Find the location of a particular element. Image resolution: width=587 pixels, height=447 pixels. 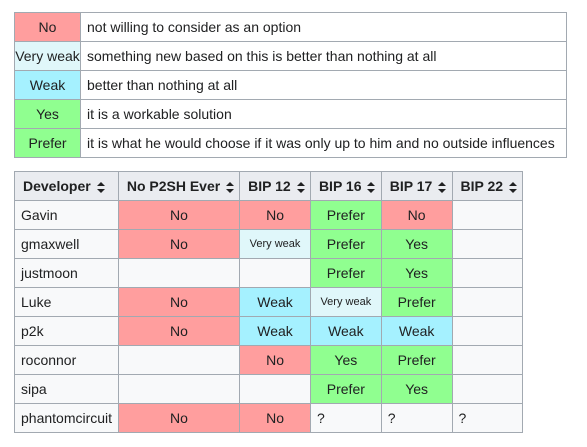

table-row: roconnor No Yes Prefer is located at coordinates (269, 360).